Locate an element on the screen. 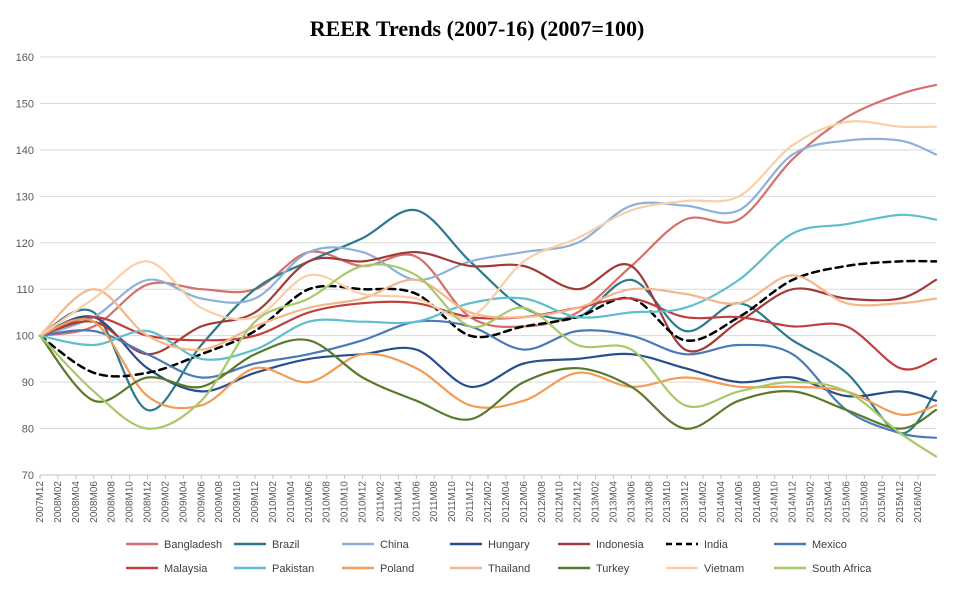 The image size is (954, 589). legend-item-india: India is located at coordinates (697, 545).